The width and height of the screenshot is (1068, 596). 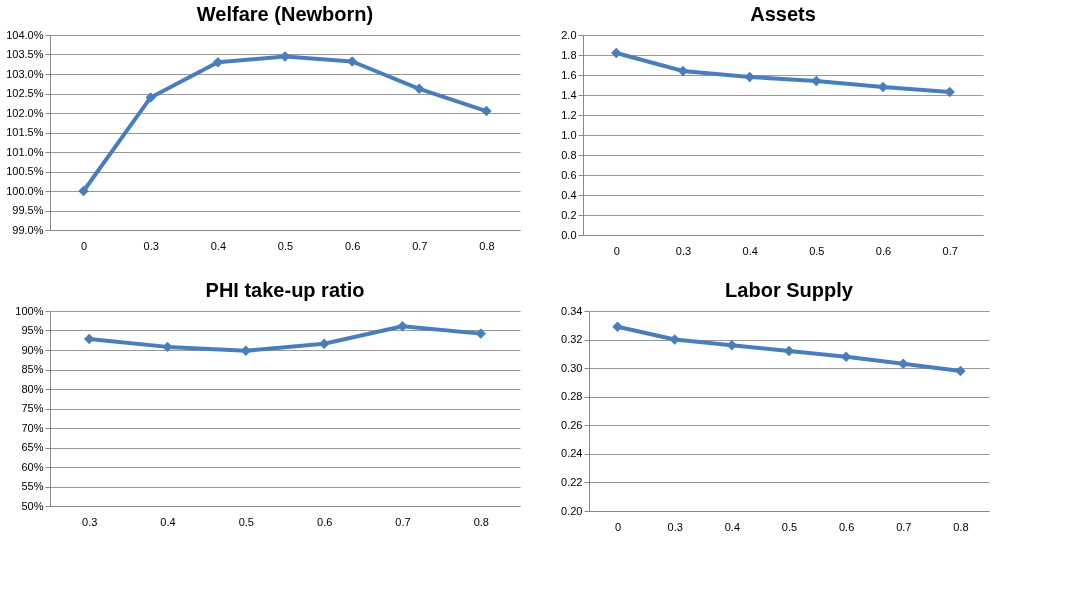 I want to click on y-tick-label: 55%, so click(x=32, y=486).